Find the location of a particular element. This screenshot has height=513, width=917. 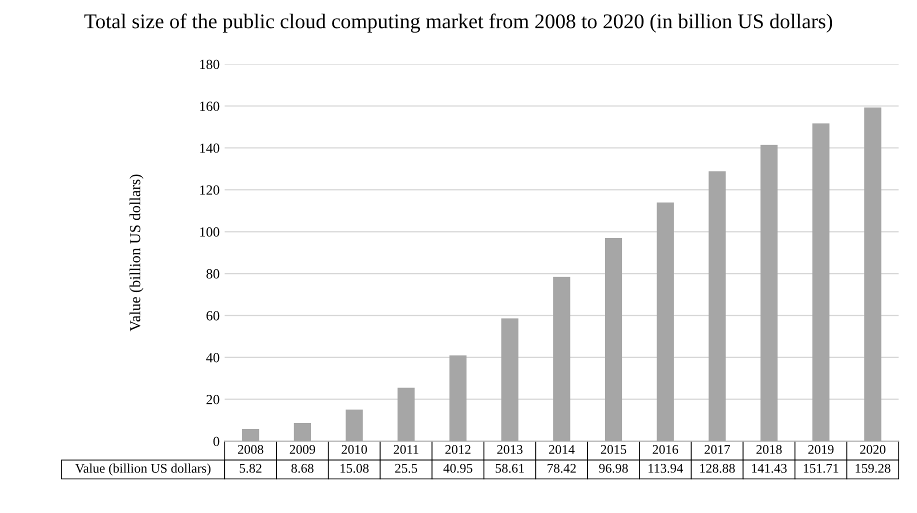

x-tick-label: 2017 is located at coordinates (717, 449).